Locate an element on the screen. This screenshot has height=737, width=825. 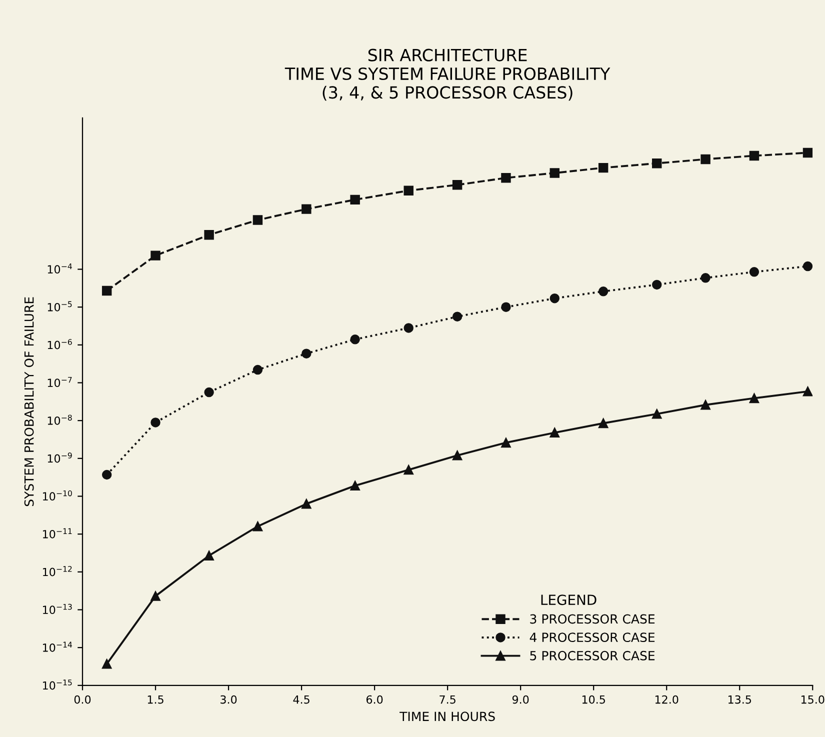
x-tick-label: 13.5 is located at coordinates (740, 699).